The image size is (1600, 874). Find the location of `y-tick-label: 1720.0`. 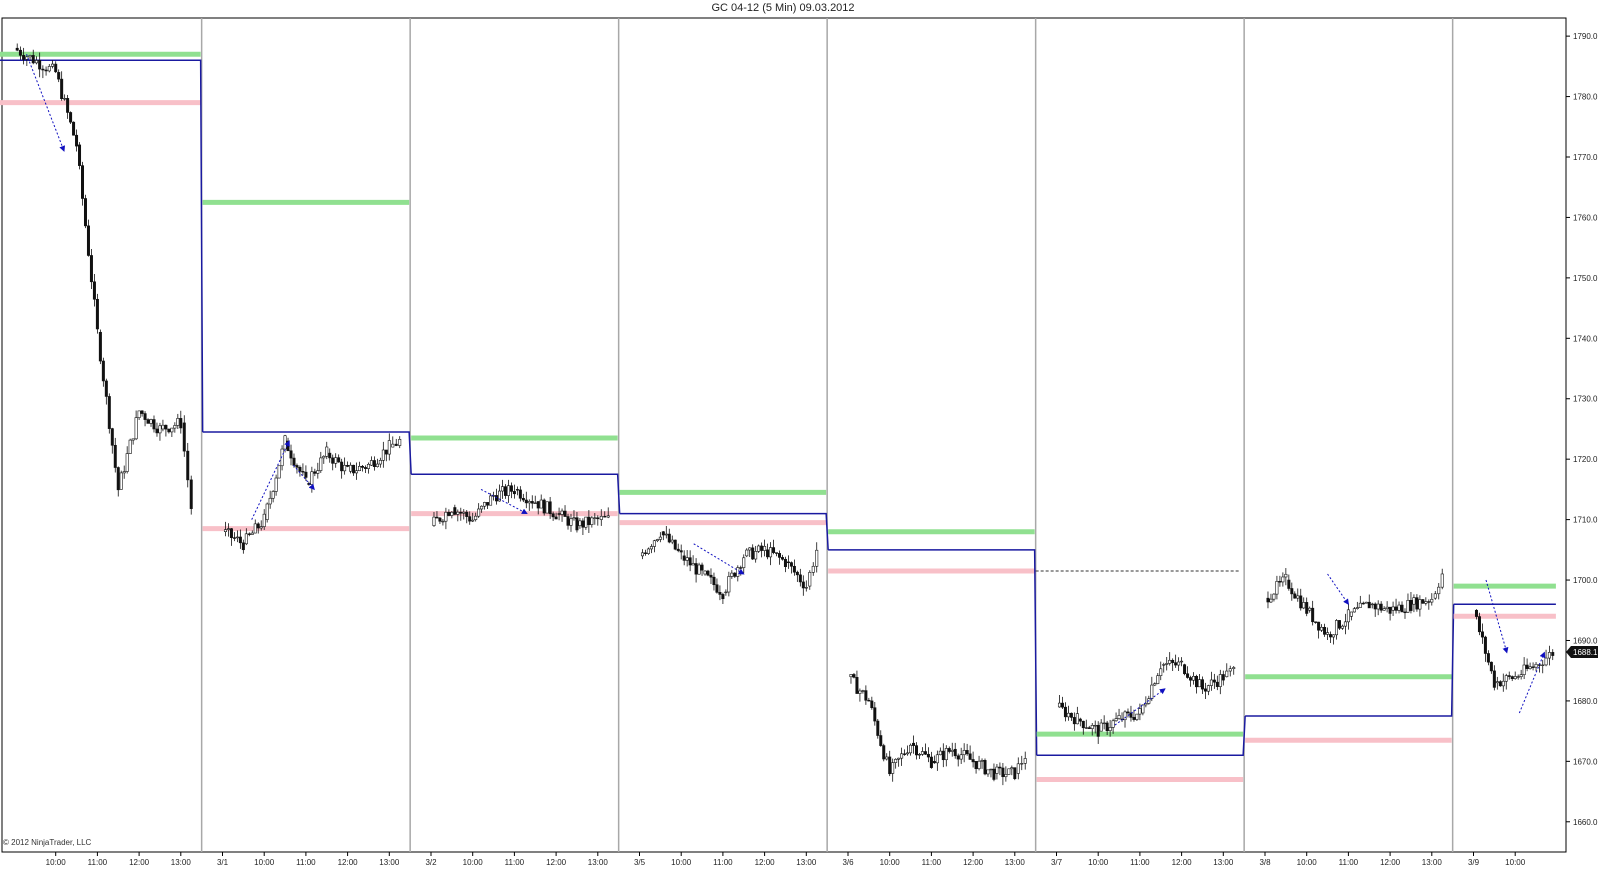

y-tick-label: 1720.0 is located at coordinates (1585, 459).